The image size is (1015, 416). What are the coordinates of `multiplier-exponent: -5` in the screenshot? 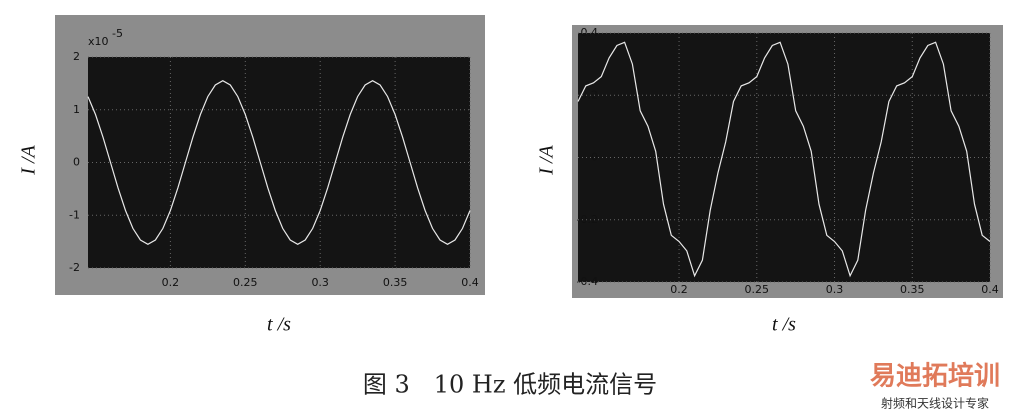 It's located at (117, 33).